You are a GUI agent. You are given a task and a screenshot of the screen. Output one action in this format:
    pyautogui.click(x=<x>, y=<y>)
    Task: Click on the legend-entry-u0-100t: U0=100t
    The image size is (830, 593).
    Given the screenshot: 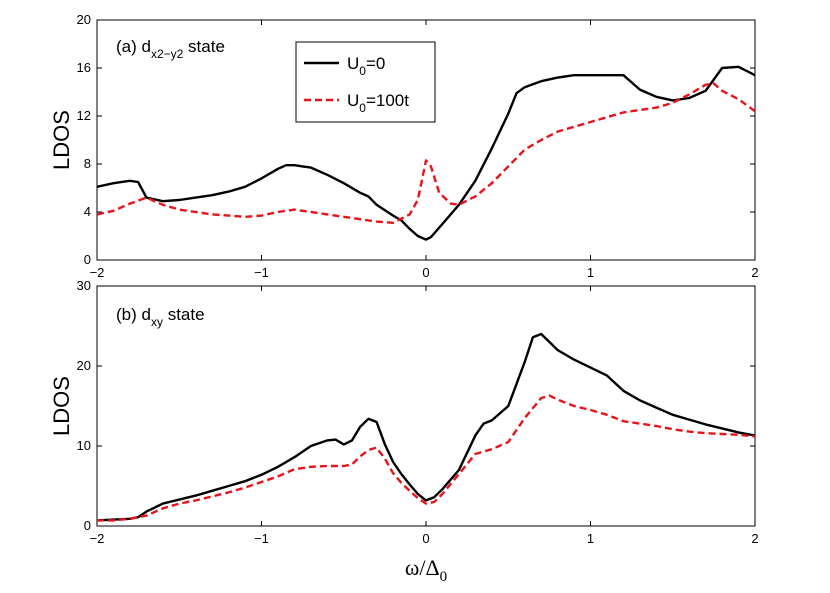 What is the action you would take?
    pyautogui.click(x=378, y=103)
    